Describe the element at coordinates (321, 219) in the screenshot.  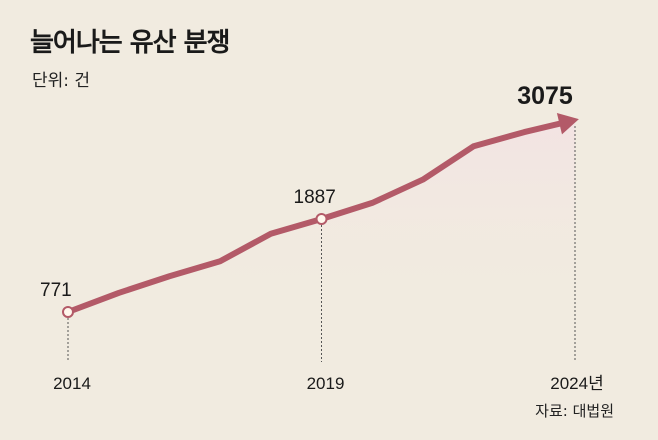
I see `data-point-2019` at that location.